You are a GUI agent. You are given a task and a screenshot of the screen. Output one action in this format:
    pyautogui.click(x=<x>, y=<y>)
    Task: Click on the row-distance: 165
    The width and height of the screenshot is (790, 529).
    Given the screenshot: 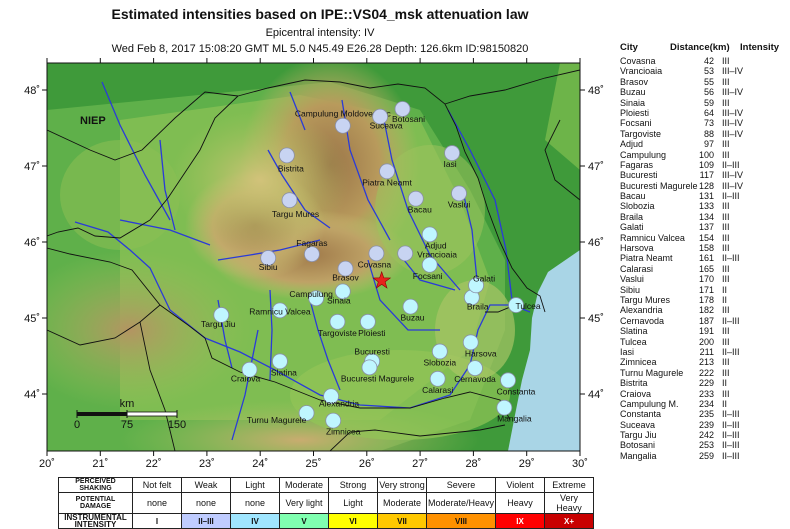 What is the action you would take?
    pyautogui.click(x=706, y=268)
    